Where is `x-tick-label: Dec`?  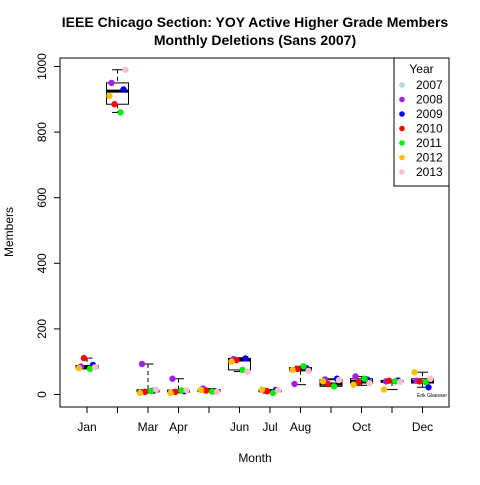
x-tick-label: Dec is located at coordinates (422, 427).